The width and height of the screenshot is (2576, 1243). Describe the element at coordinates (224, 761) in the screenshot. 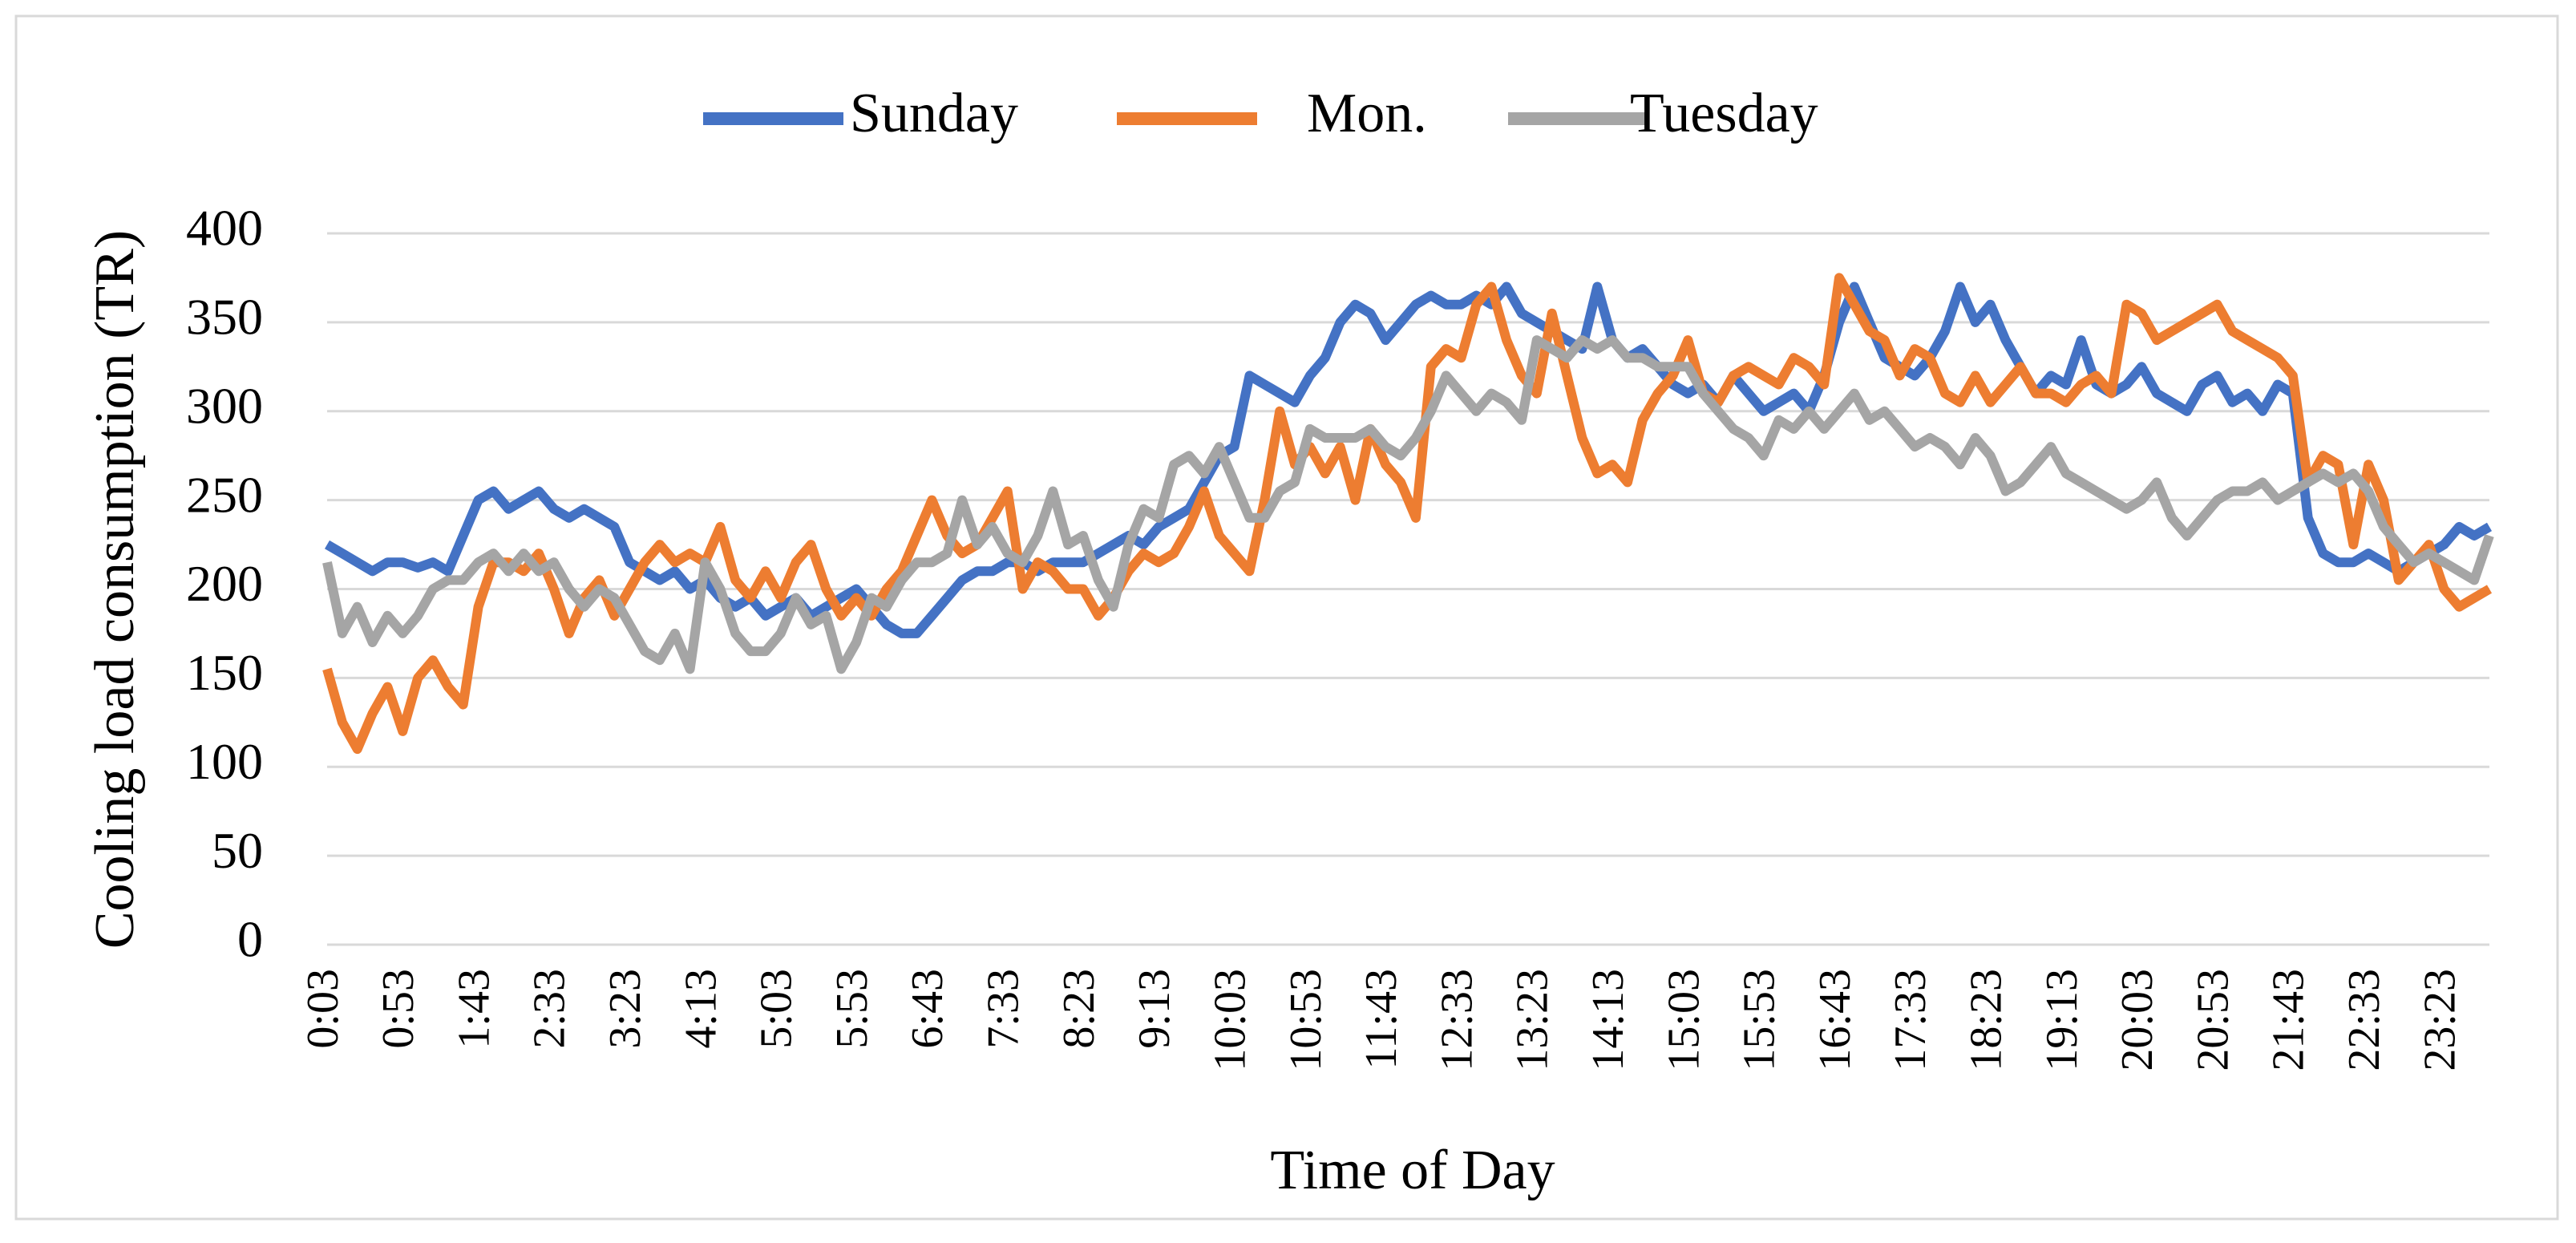

I see `y-tick-label: 100` at that location.